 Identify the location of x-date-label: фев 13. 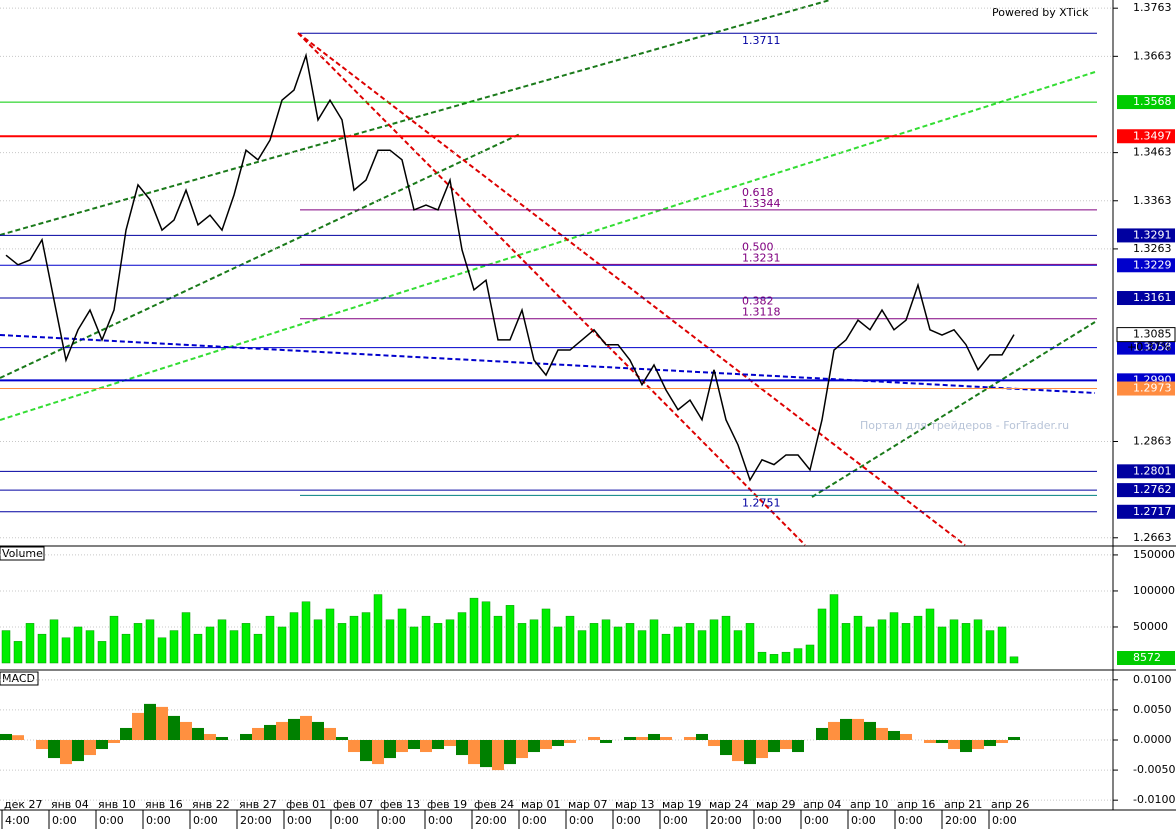
(400, 804).